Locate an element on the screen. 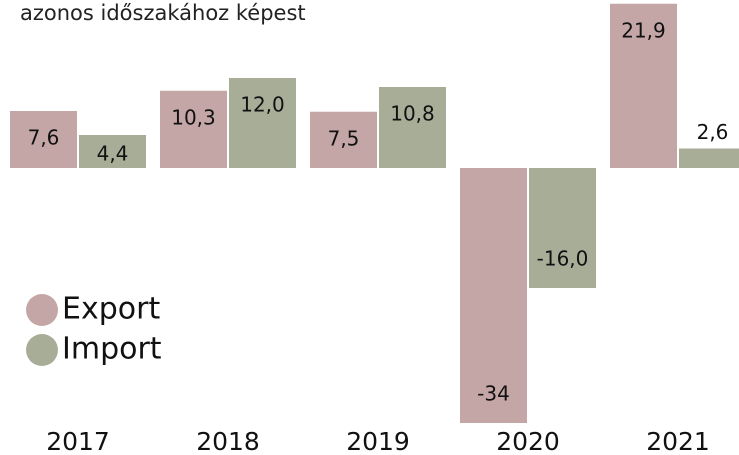 This screenshot has height=455, width=739. x-tick-label: 2020 is located at coordinates (528, 441).